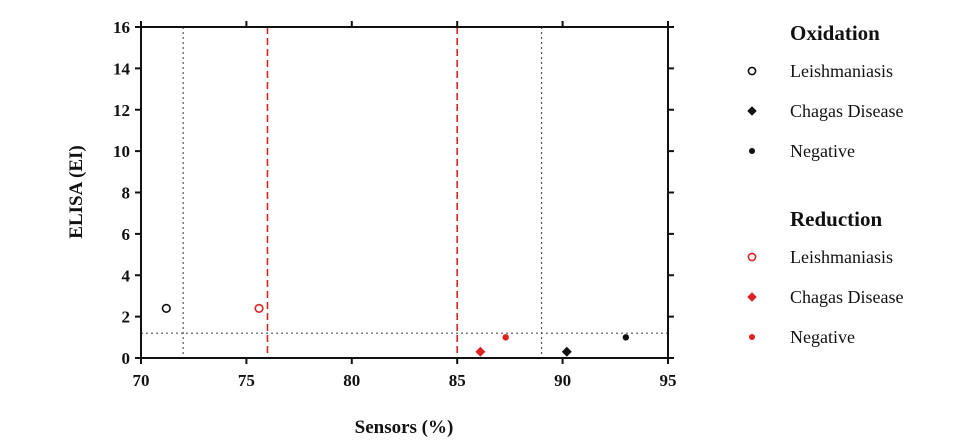 Image resolution: width=967 pixels, height=444 pixels. Describe the element at coordinates (126, 358) in the screenshot. I see `y-tick-label: 0` at that location.